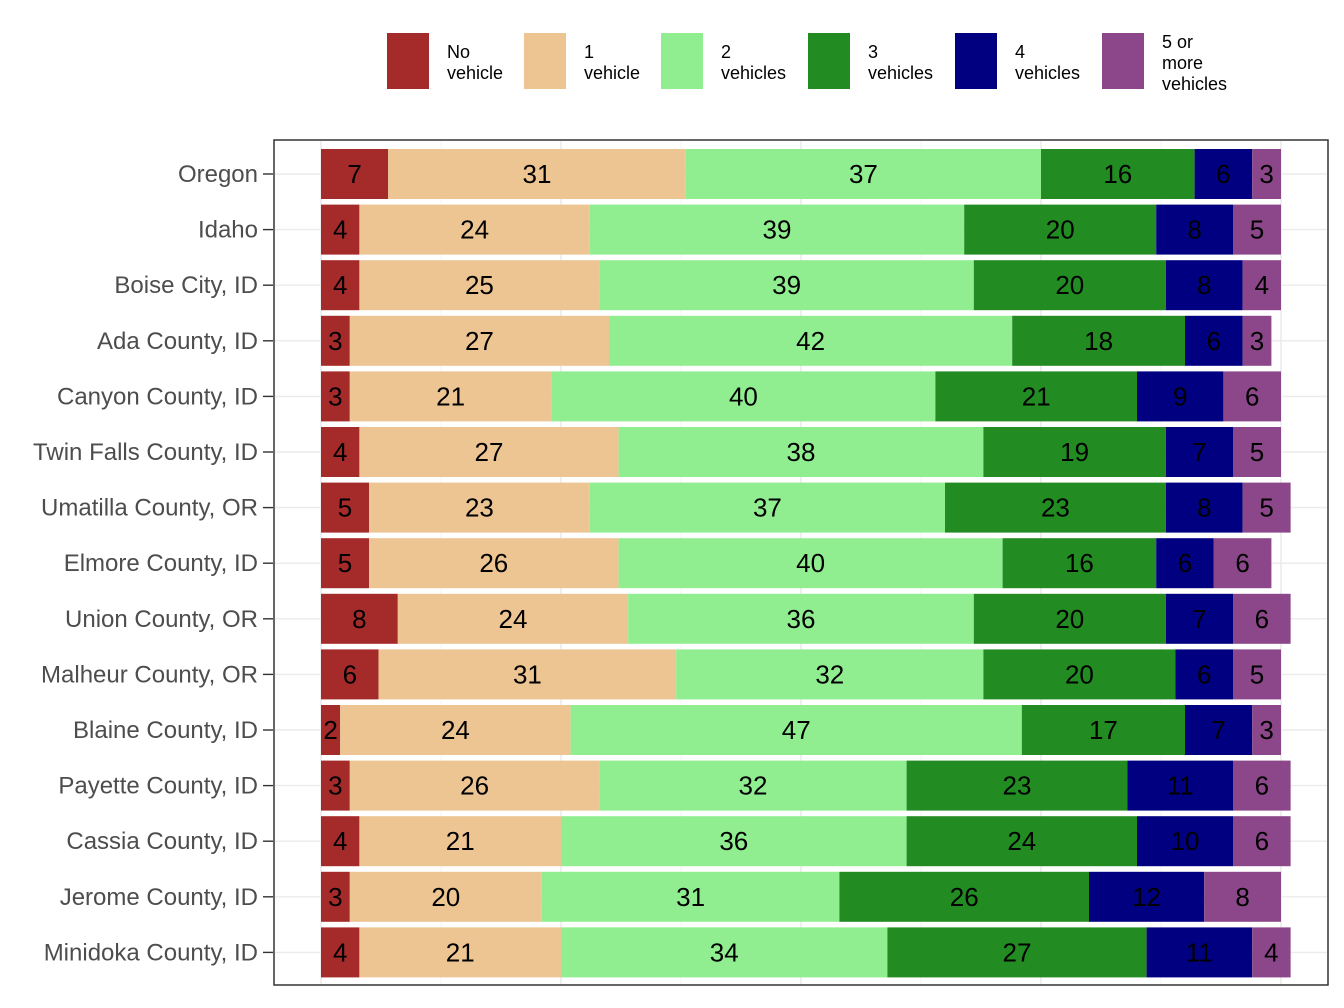  I want to click on category-label: Boise City, ID, so click(186, 285).